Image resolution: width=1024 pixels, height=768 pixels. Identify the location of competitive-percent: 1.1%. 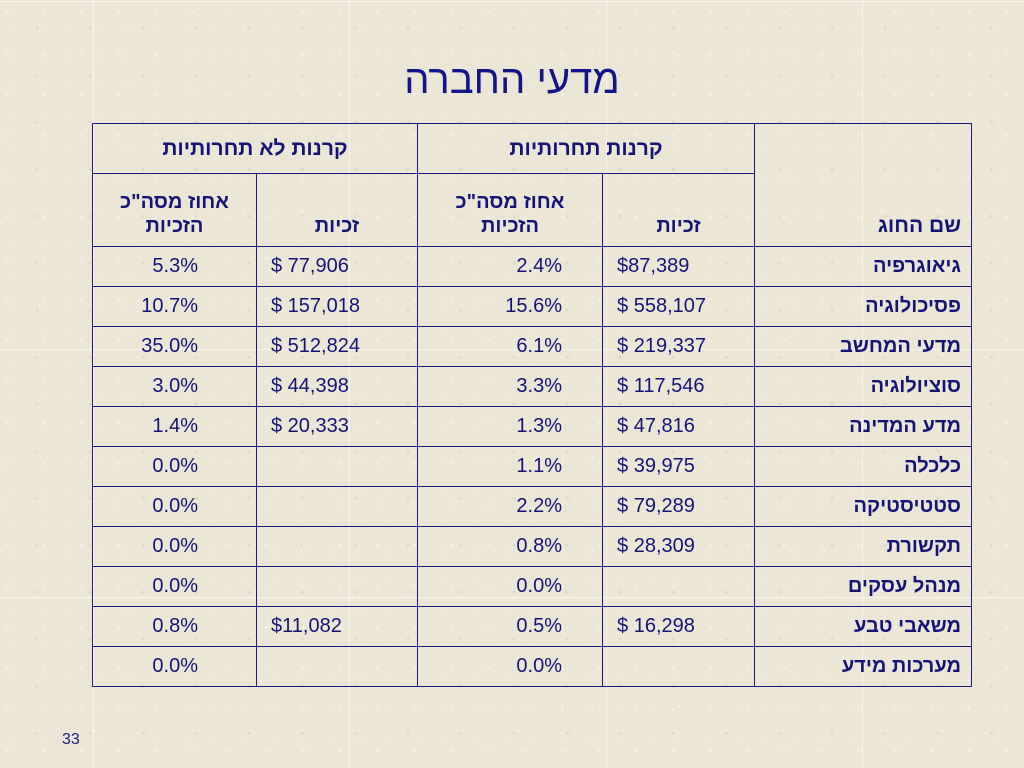
(510, 466).